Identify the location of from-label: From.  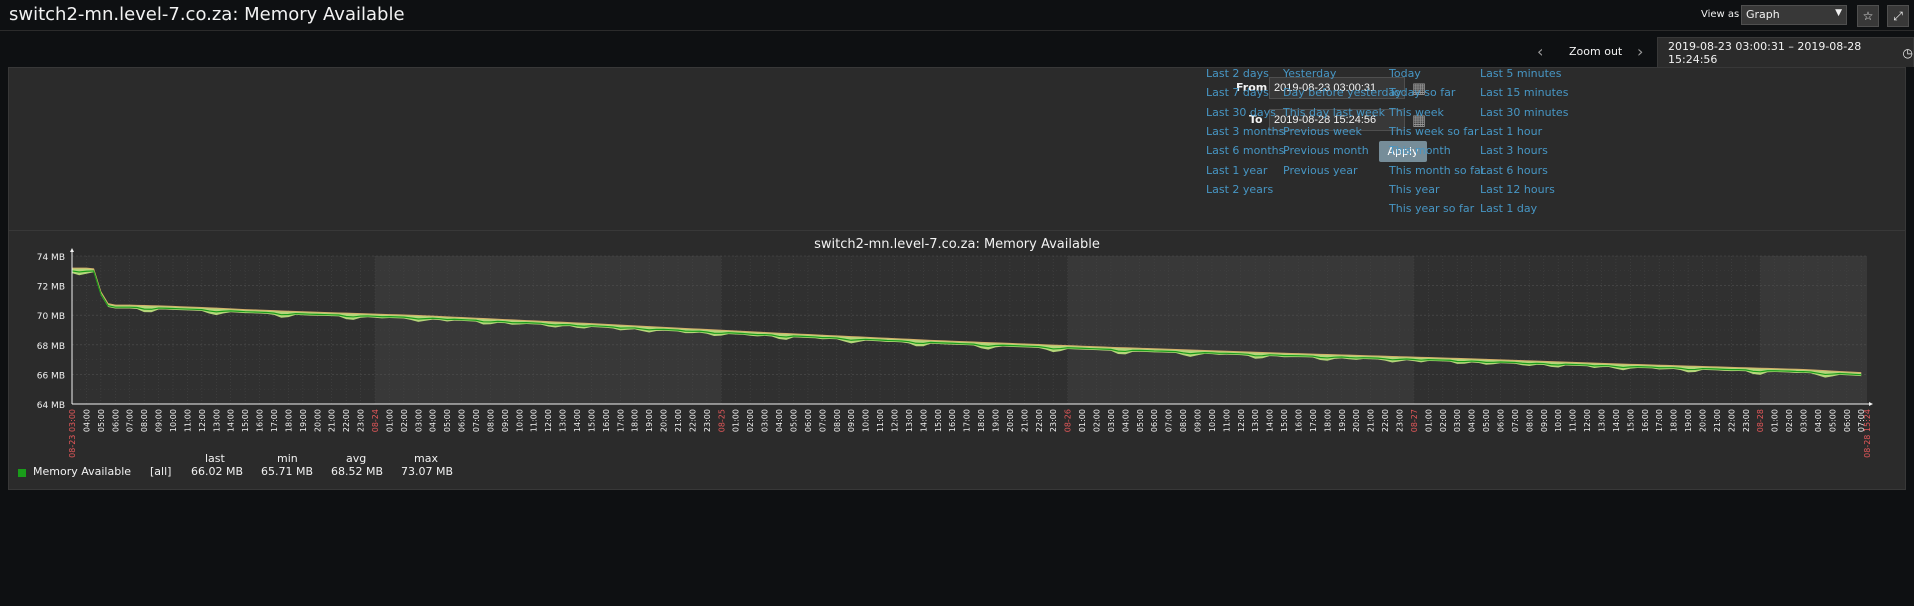
(1252, 87).